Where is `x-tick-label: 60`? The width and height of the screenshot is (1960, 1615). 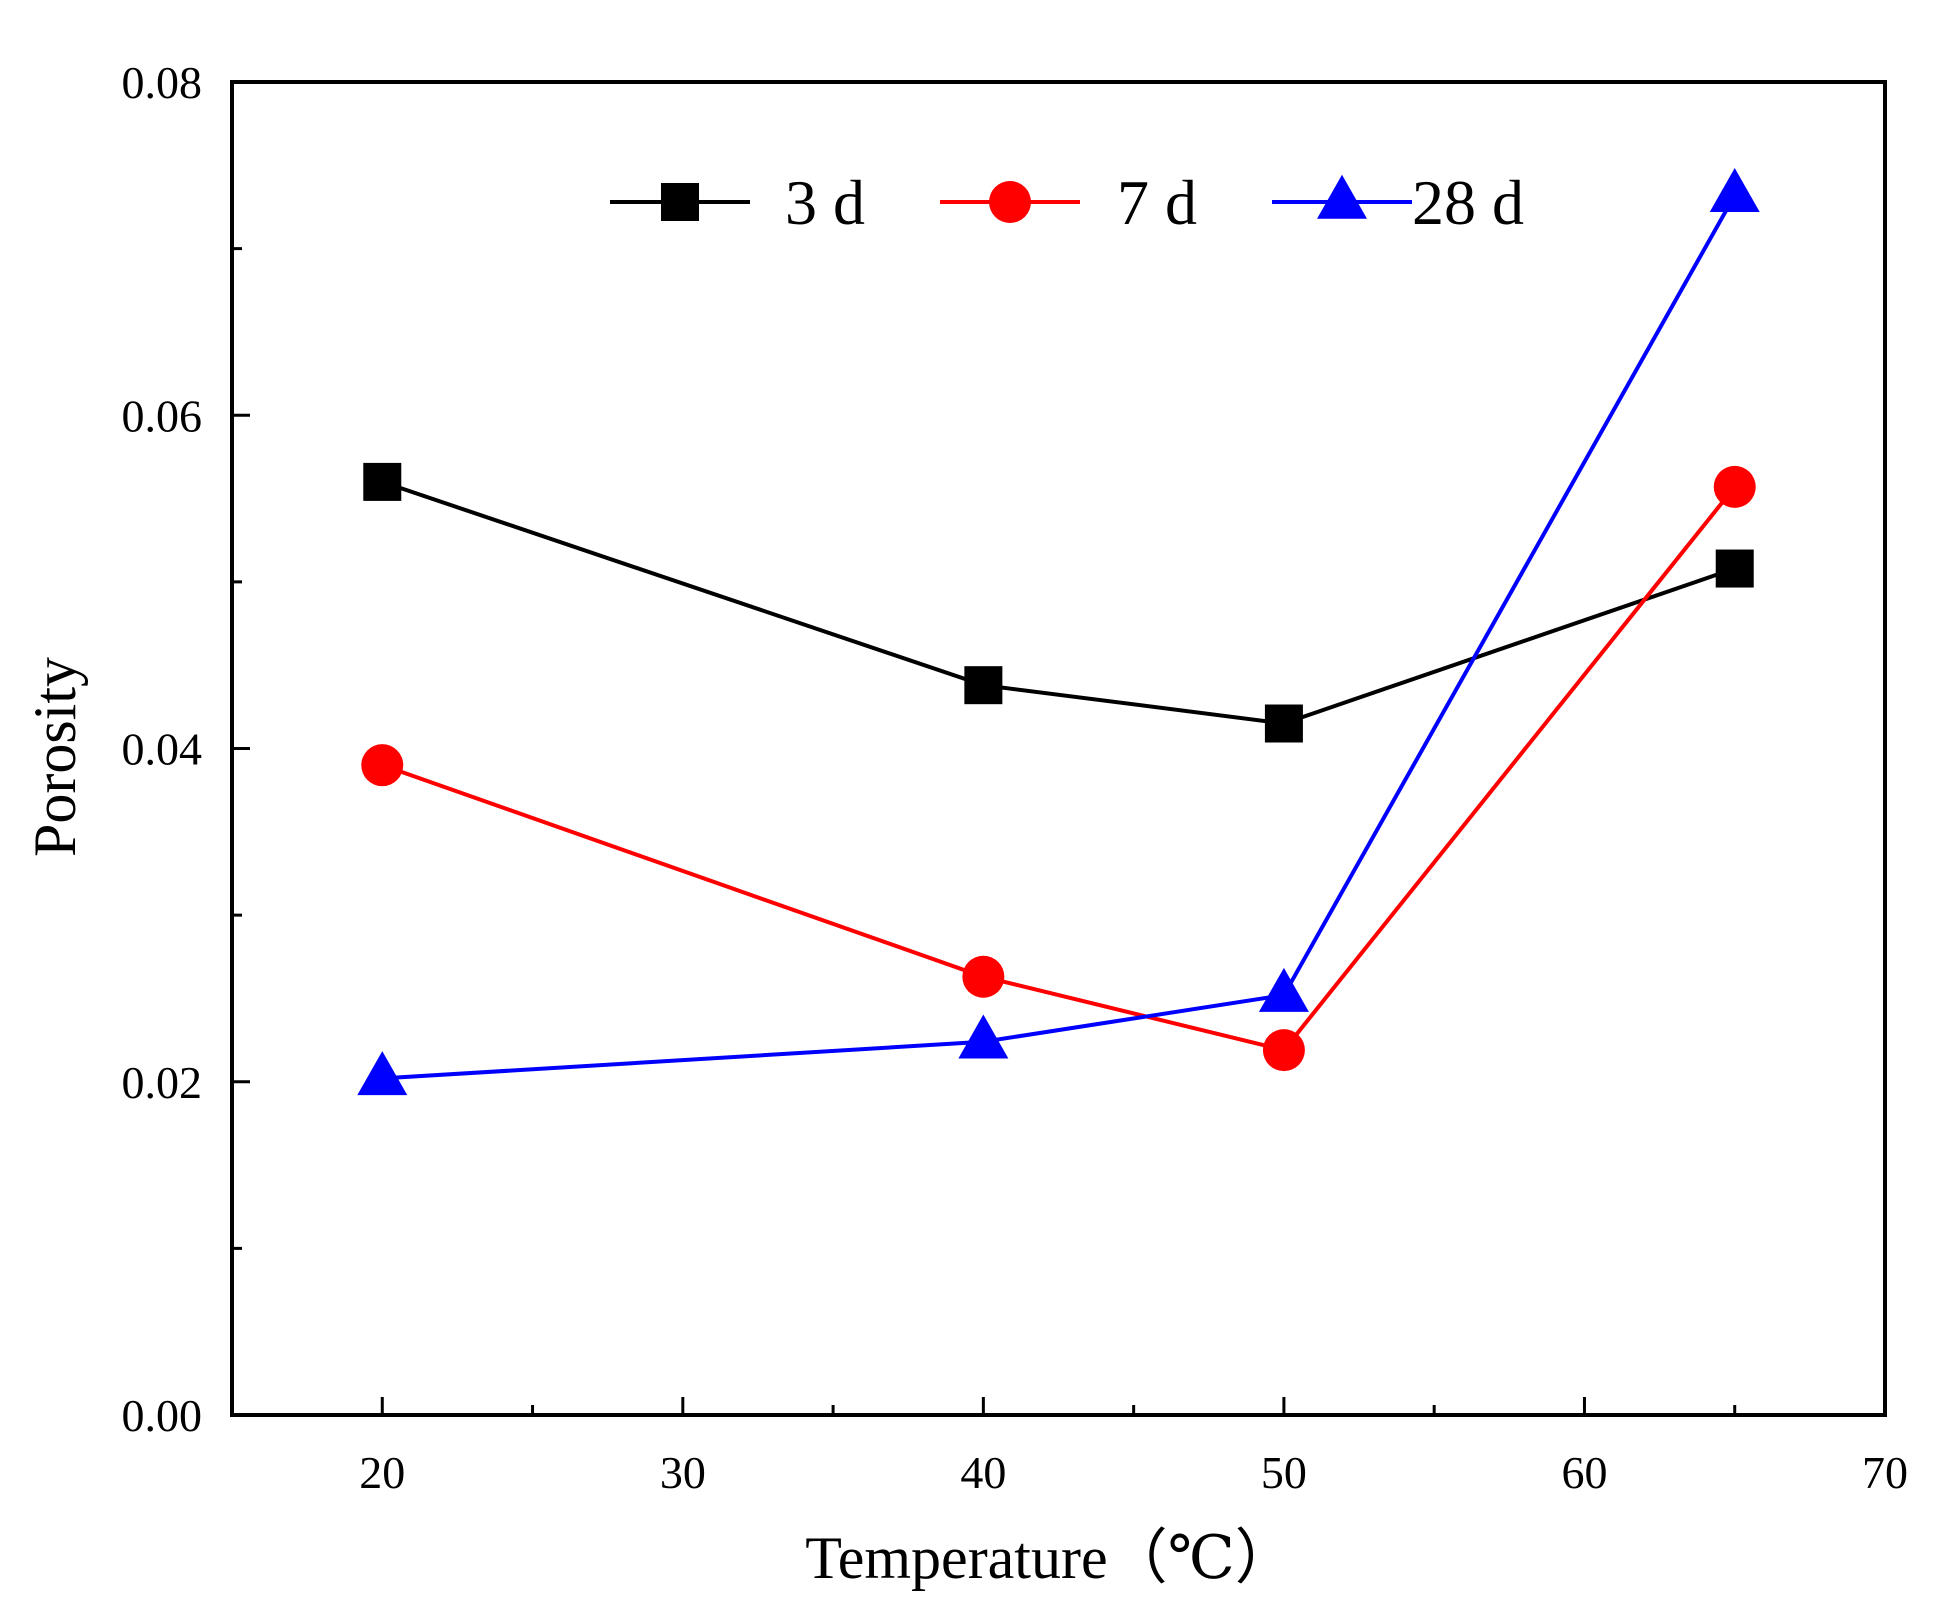 x-tick-label: 60 is located at coordinates (1584, 1472).